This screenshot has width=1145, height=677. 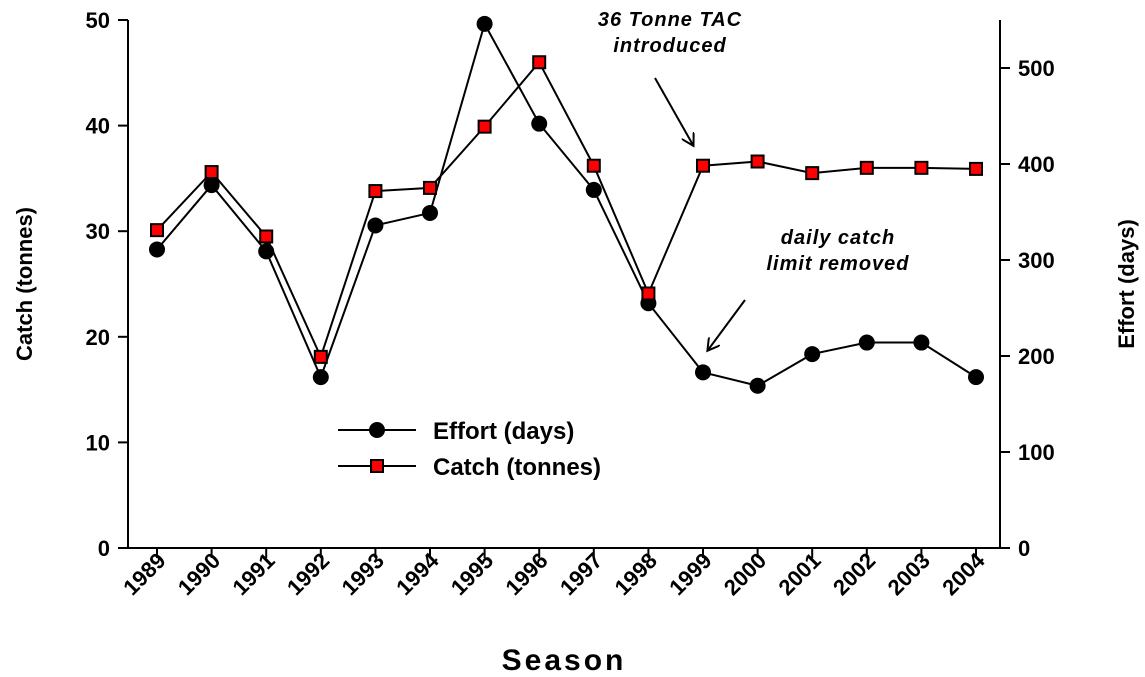 What do you see at coordinates (308, 574) in the screenshot?
I see `x-tick-label: 1992` at bounding box center [308, 574].